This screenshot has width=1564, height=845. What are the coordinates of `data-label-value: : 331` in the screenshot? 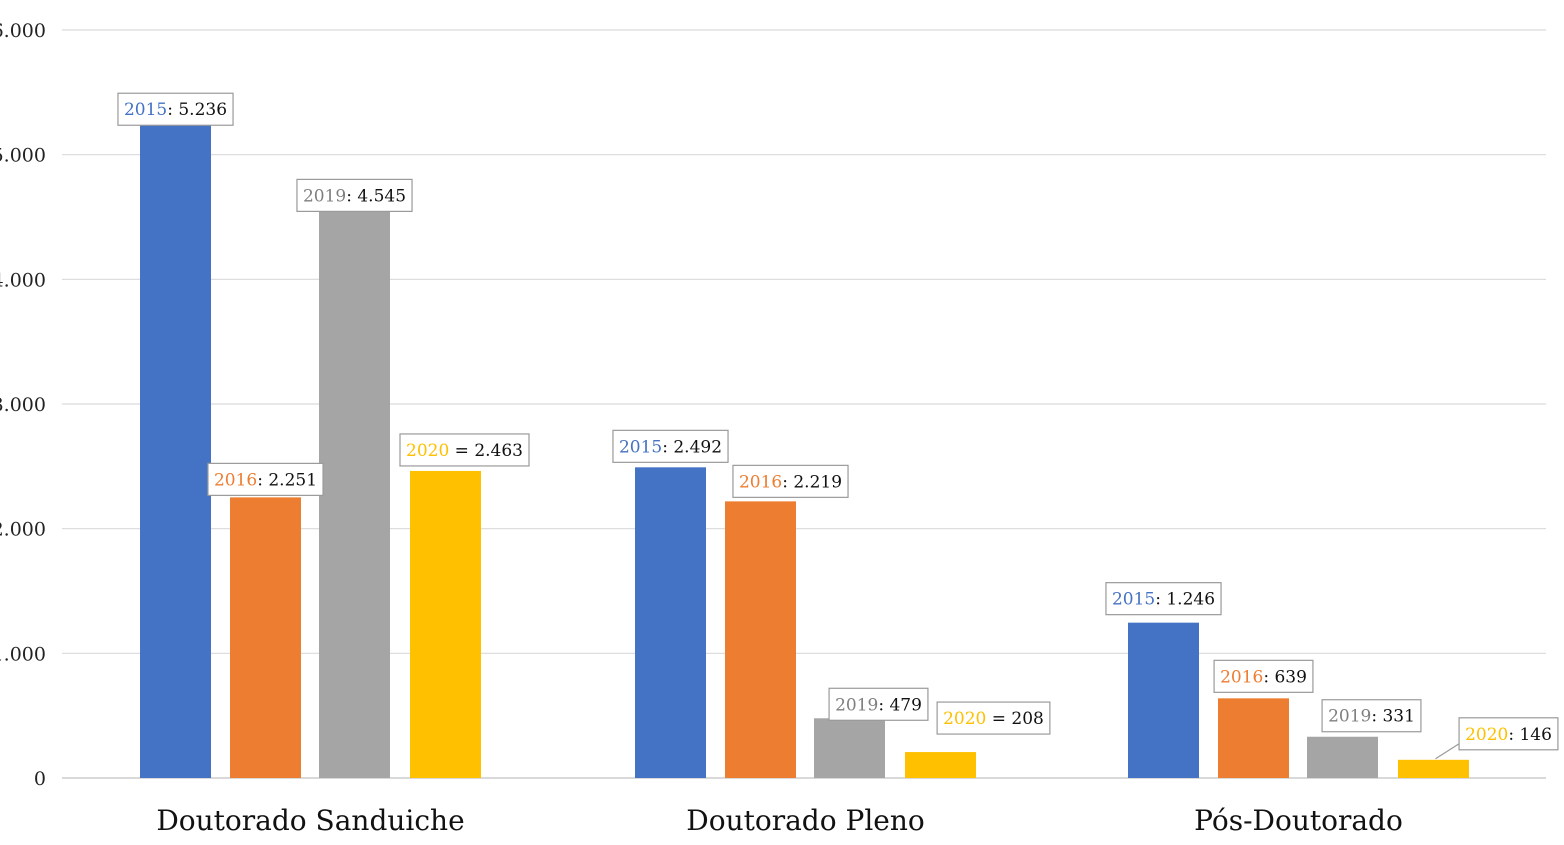 It's located at (1393, 717).